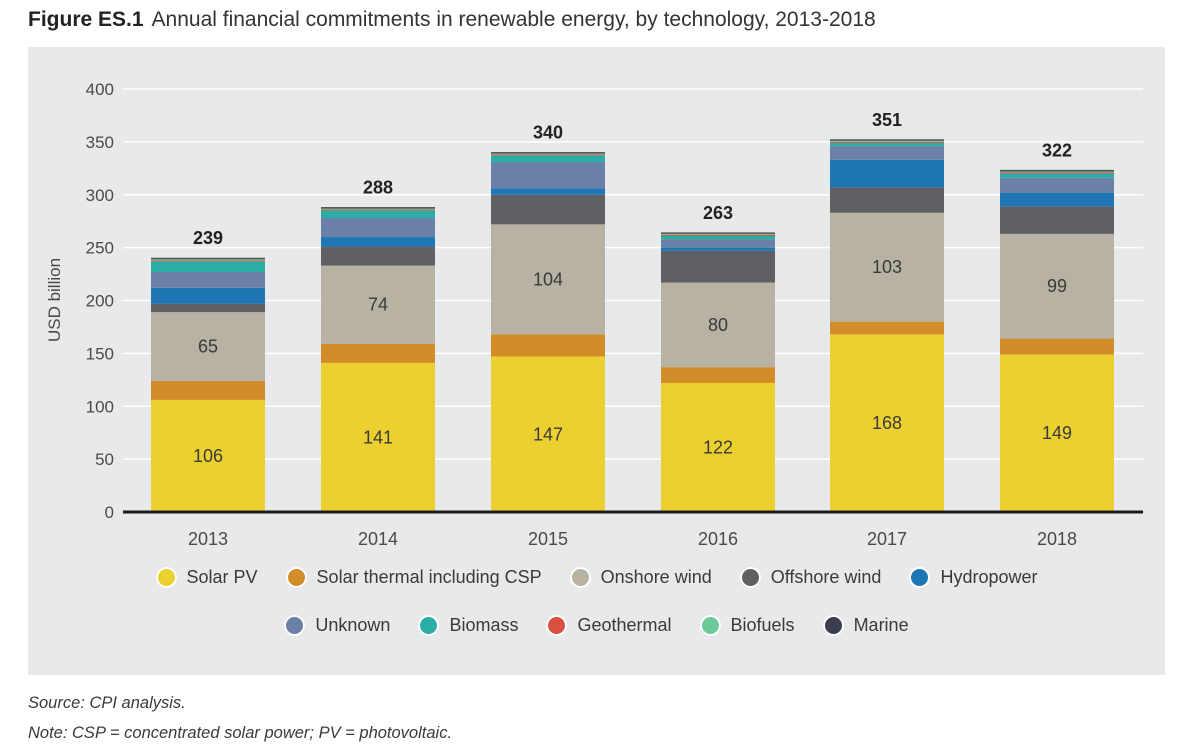  I want to click on x-tick-label: 2016, so click(718, 538).